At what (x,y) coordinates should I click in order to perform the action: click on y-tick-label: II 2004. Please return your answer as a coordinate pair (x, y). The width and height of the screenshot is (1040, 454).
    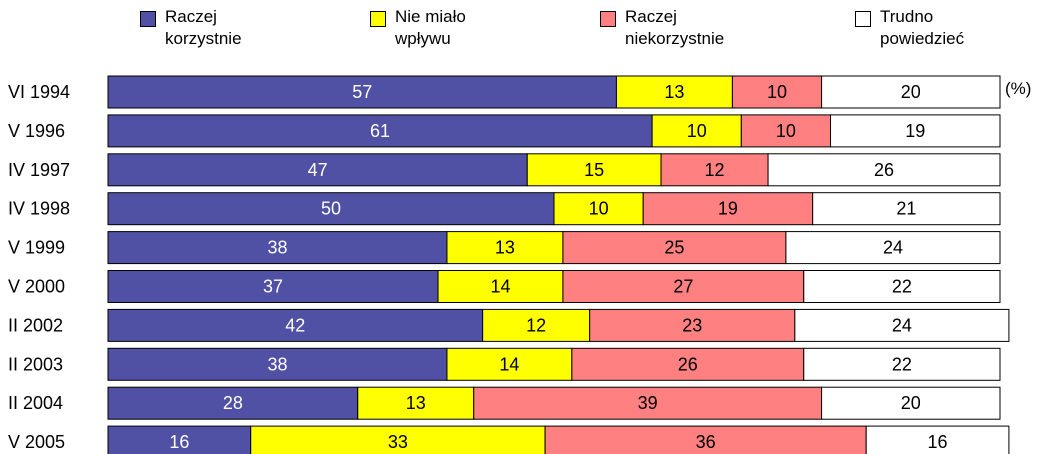
    Looking at the image, I should click on (35, 403).